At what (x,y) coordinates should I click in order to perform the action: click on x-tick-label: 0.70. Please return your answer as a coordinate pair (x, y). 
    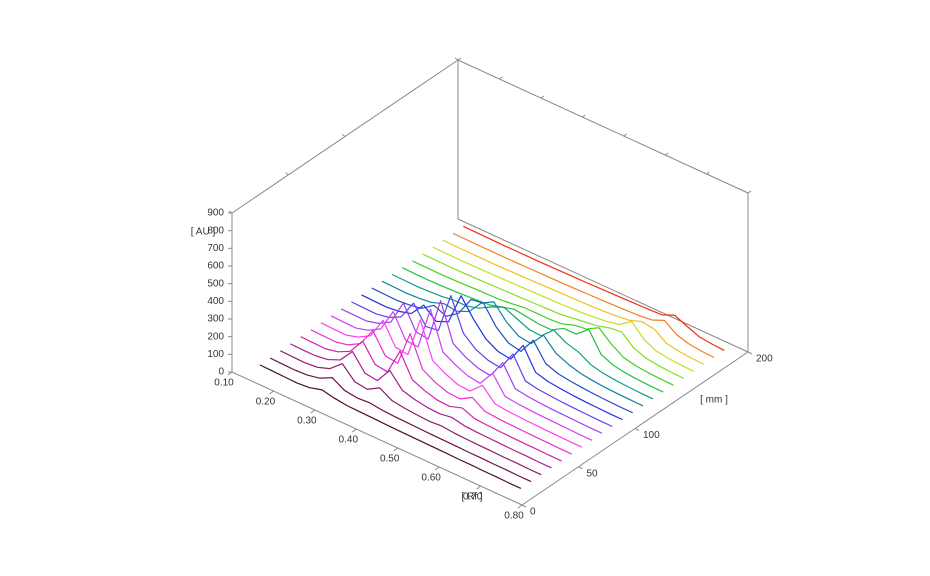
    Looking at the image, I should click on (473, 497).